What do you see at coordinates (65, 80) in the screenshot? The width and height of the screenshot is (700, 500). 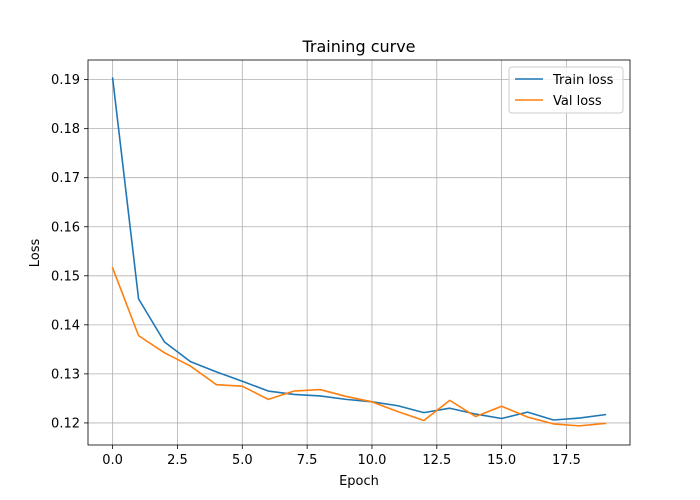 I see `y-tick-label: 0.19` at bounding box center [65, 80].